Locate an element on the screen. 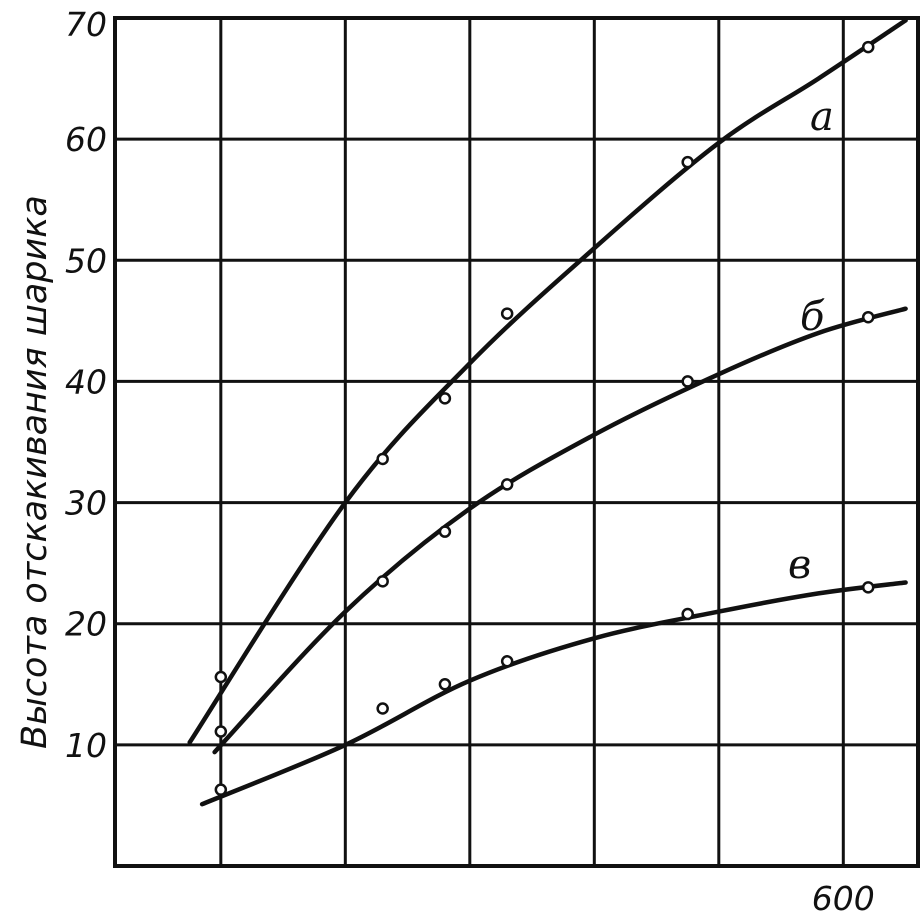 Image resolution: width=924 pixels, height=920 pixels. y-tick-label-70: 70 is located at coordinates (86, 24).